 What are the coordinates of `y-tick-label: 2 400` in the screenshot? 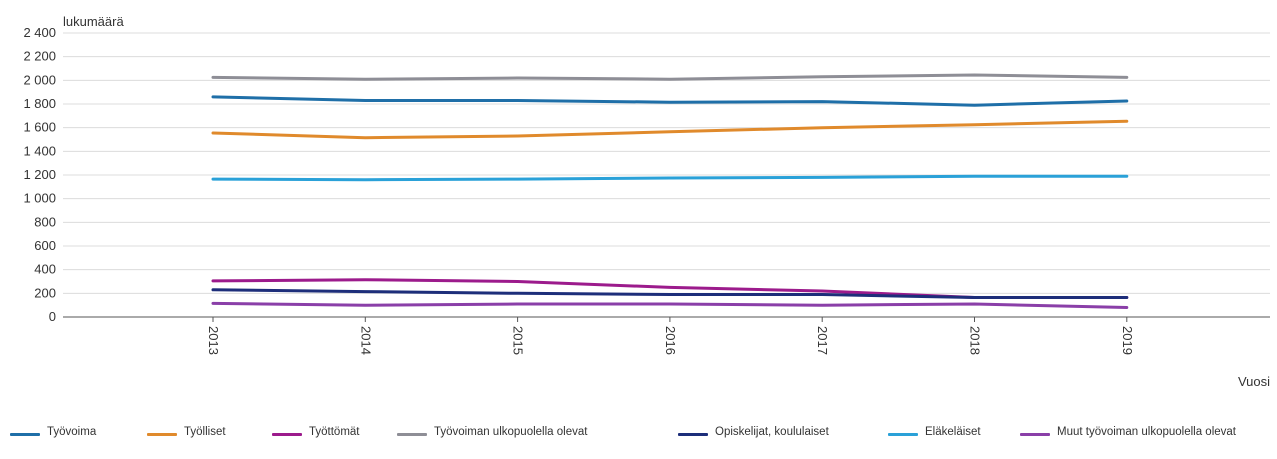 It's located at (39, 32).